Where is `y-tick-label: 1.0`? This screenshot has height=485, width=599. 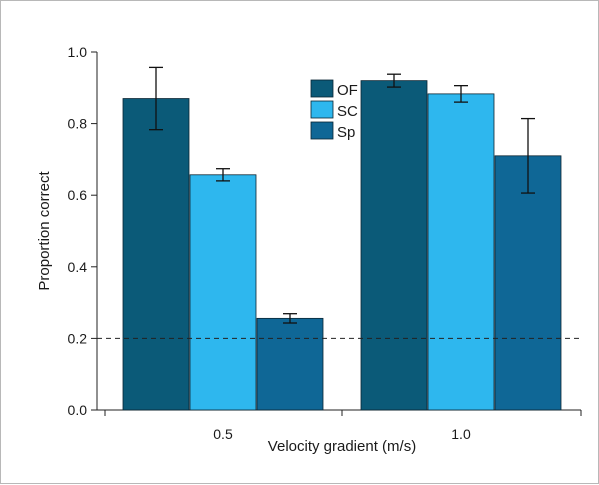
y-tick-label: 1.0 is located at coordinates (78, 52).